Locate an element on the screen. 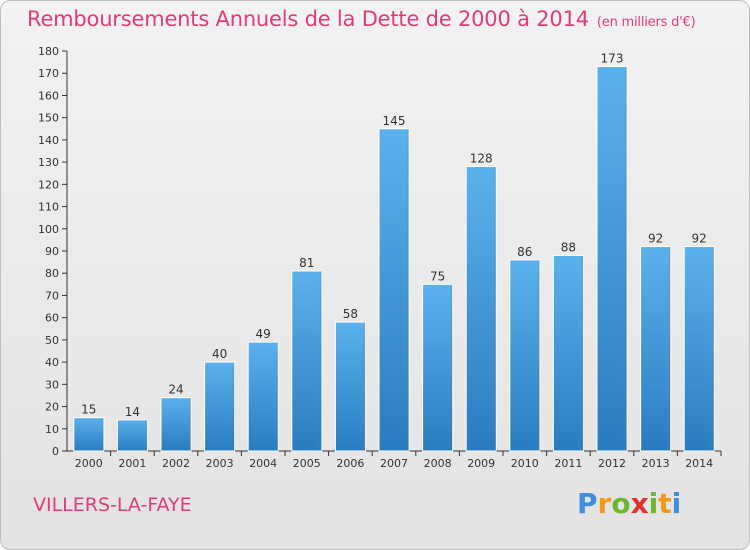 The width and height of the screenshot is (750, 550). bar-shade-2002 is located at coordinates (176, 424).